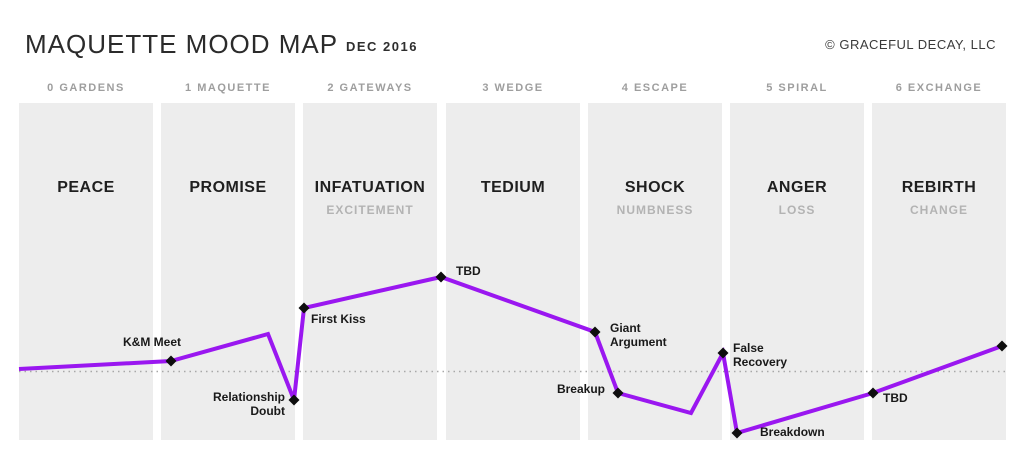  What do you see at coordinates (228, 271) in the screenshot?
I see `column-panel: PROMISE` at bounding box center [228, 271].